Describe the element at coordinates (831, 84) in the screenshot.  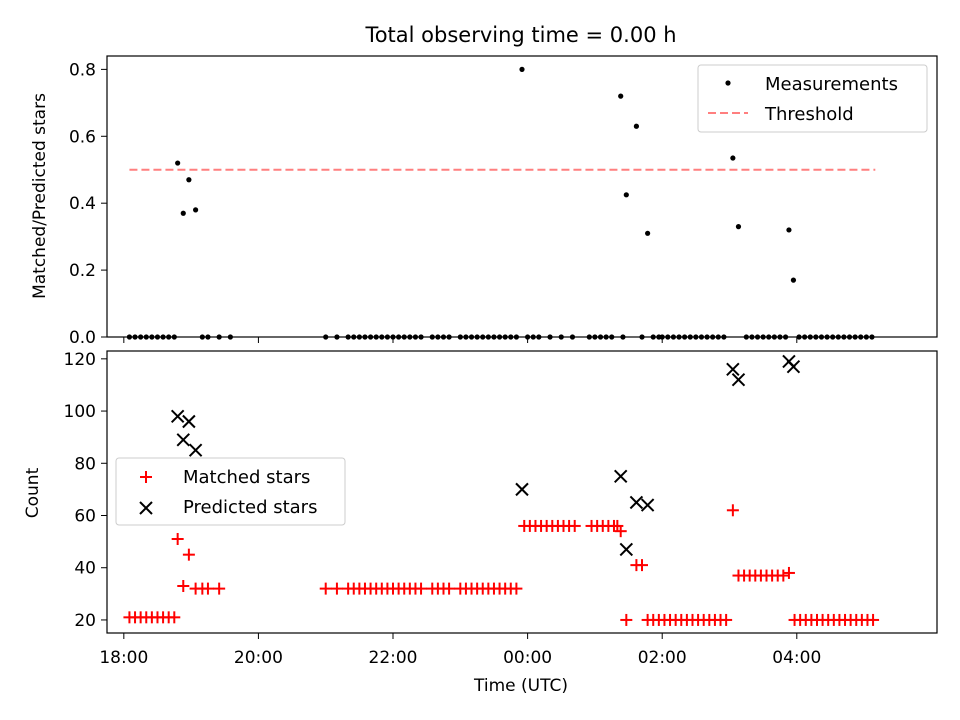
I see `legend-measurements-label: Measurements` at that location.